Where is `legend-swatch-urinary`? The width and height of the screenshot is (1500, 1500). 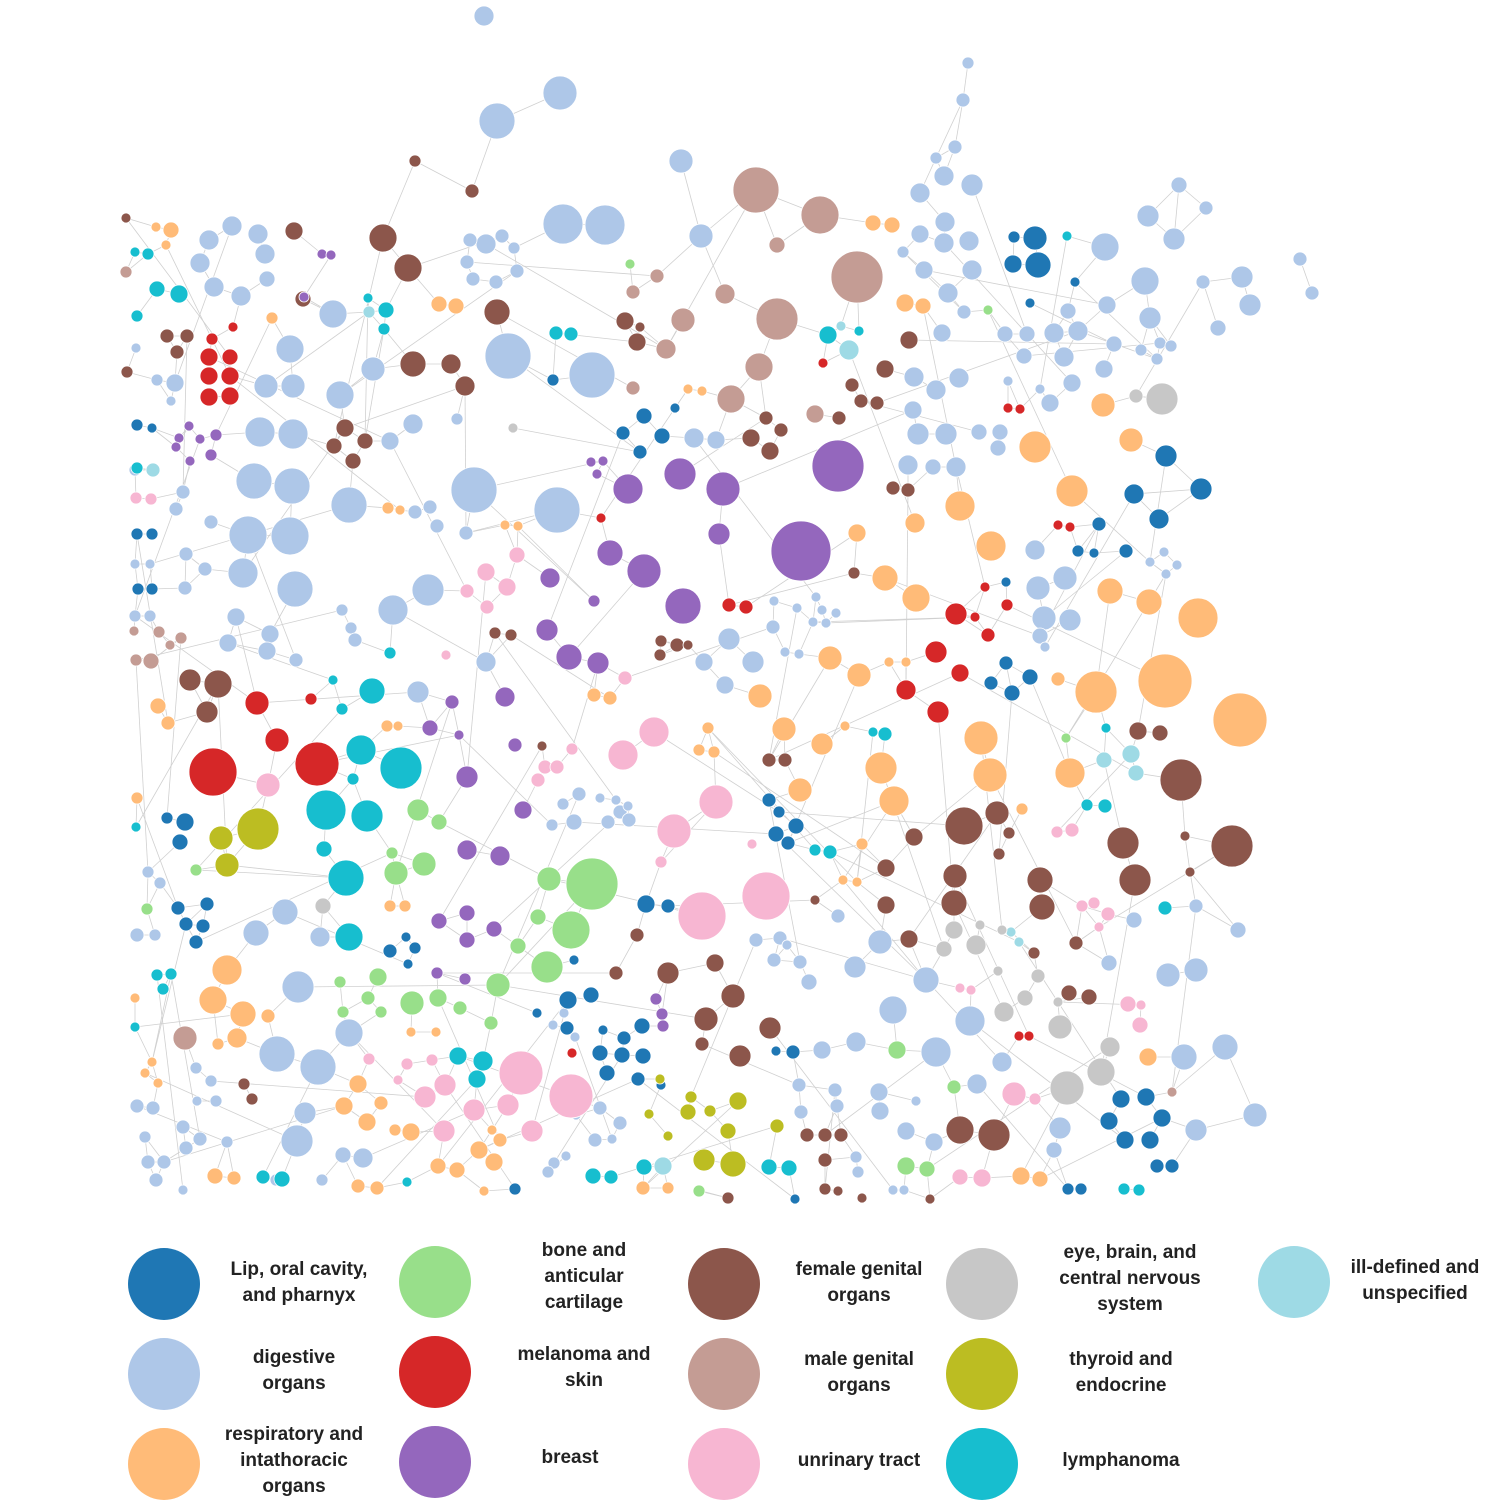
legend-swatch-urinary is located at coordinates (724, 1464).